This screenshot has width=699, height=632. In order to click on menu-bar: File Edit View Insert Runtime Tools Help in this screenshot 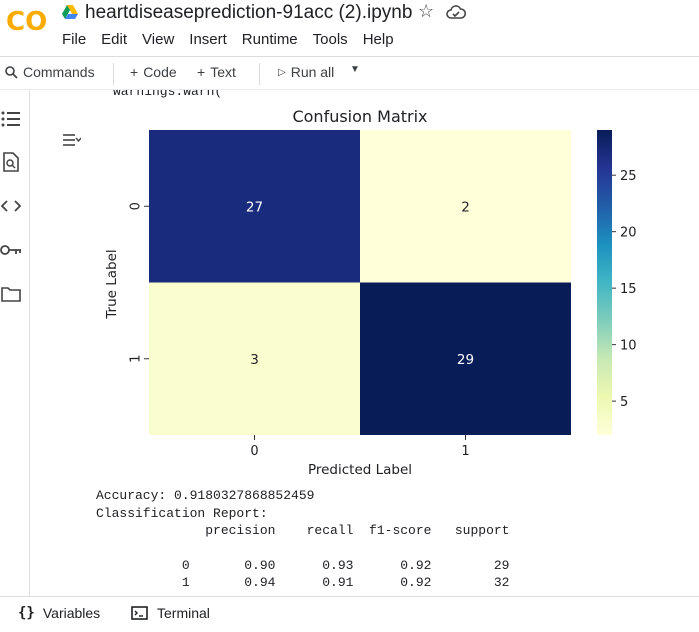, I will do `click(235, 39)`.